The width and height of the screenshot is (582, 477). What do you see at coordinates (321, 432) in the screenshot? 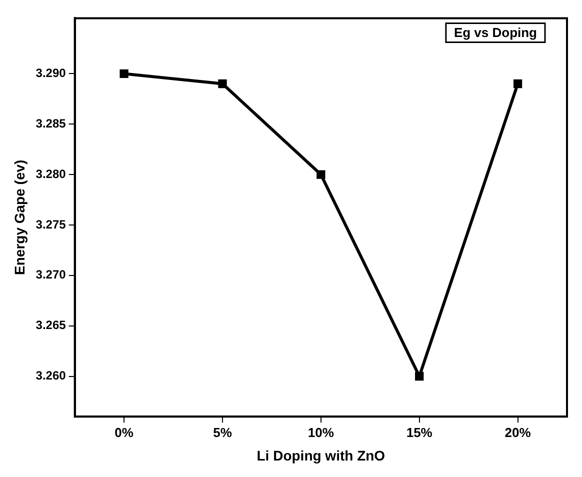
I see `x-tick-label: 10%` at bounding box center [321, 432].